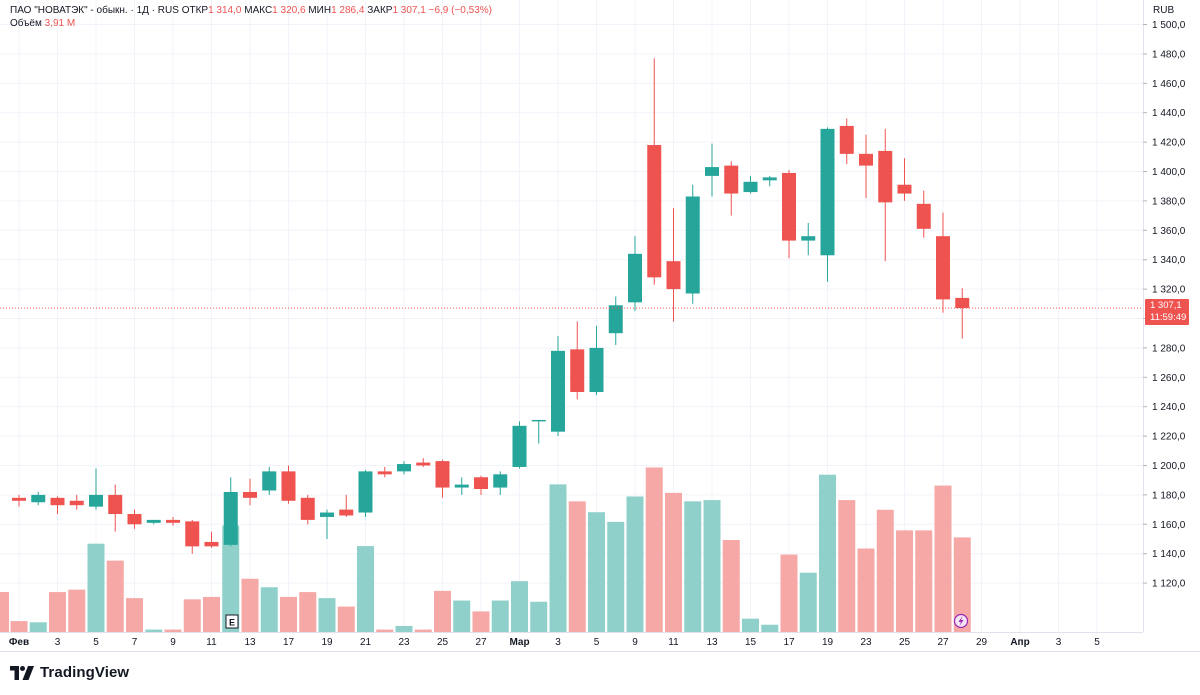  What do you see at coordinates (1169, 172) in the screenshot?
I see `price-tick-label: 1 400,0` at bounding box center [1169, 172].